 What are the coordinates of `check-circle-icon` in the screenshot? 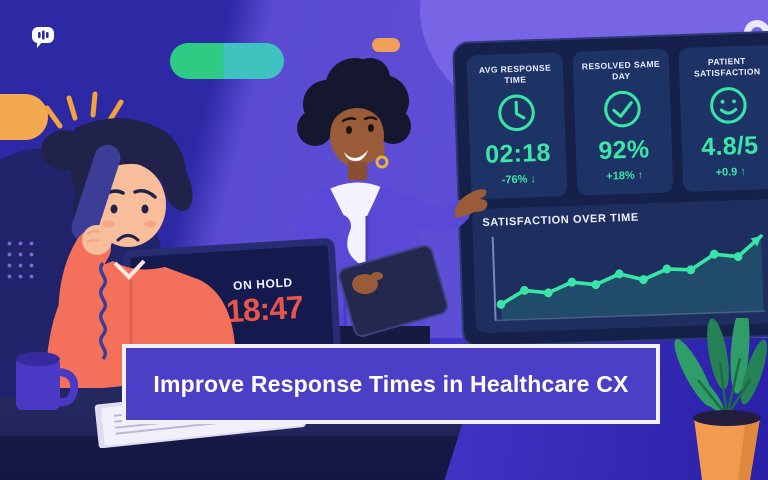 It's located at (622, 109).